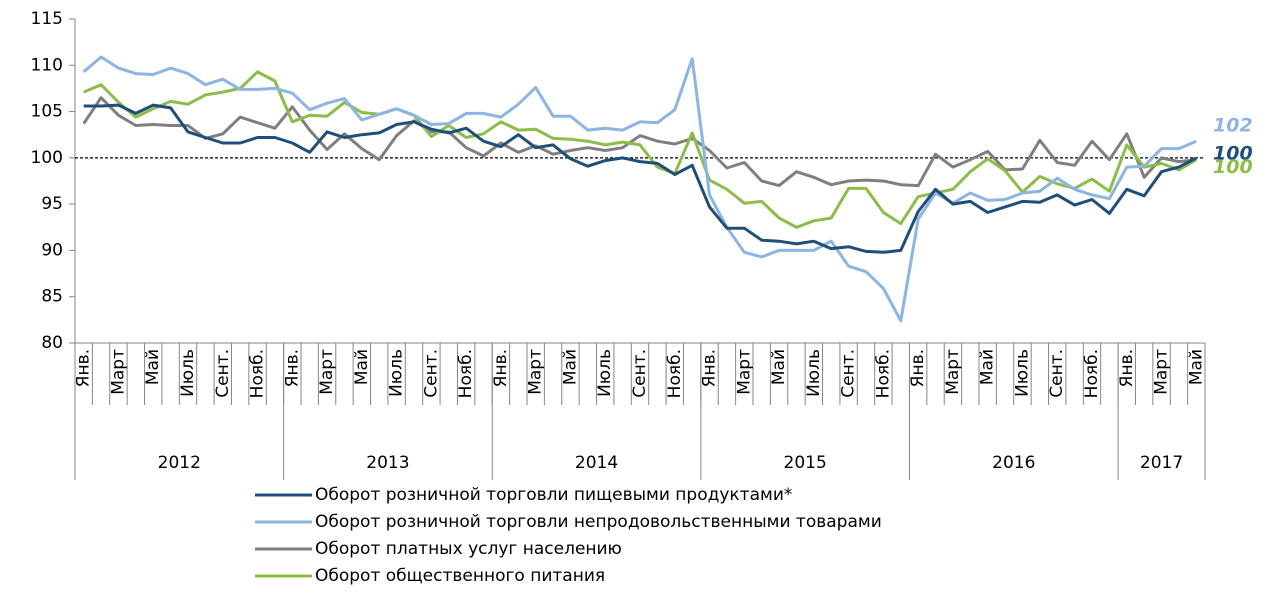 This screenshot has width=1270, height=596. What do you see at coordinates (52, 204) in the screenshot?
I see `y-tick-label: 95` at bounding box center [52, 204].